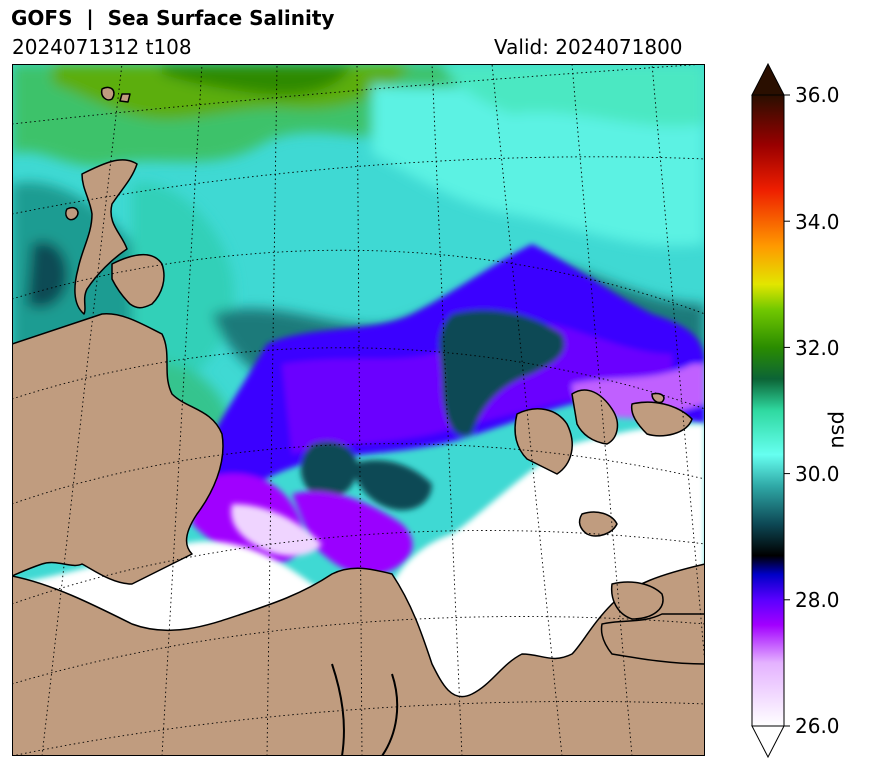  I want to click on valid-time-label: Valid: 2024071800, so click(588, 47).